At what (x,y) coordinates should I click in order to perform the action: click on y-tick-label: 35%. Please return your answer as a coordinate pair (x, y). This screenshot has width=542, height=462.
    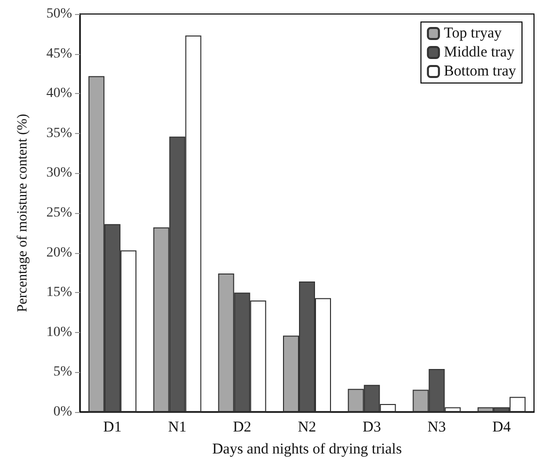
    Looking at the image, I should click on (59, 133).